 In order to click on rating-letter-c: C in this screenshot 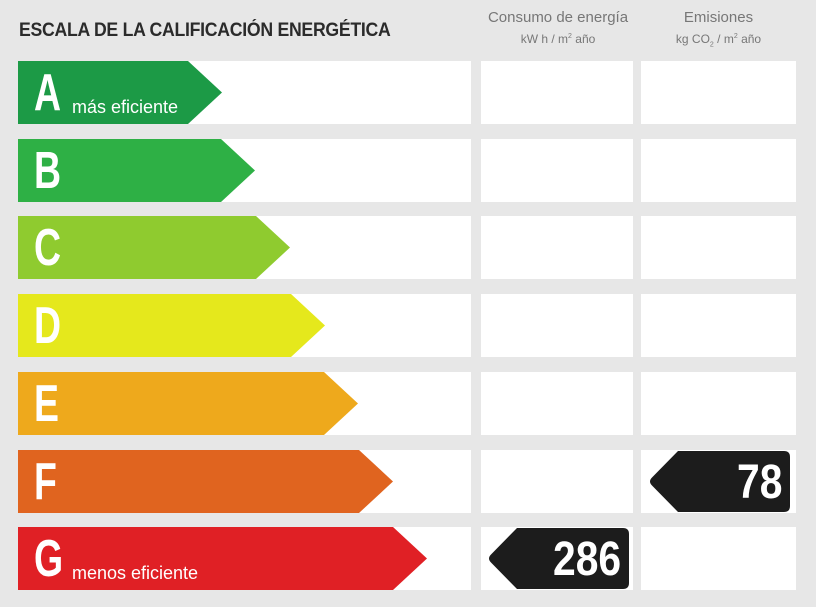, I will do `click(48, 248)`.